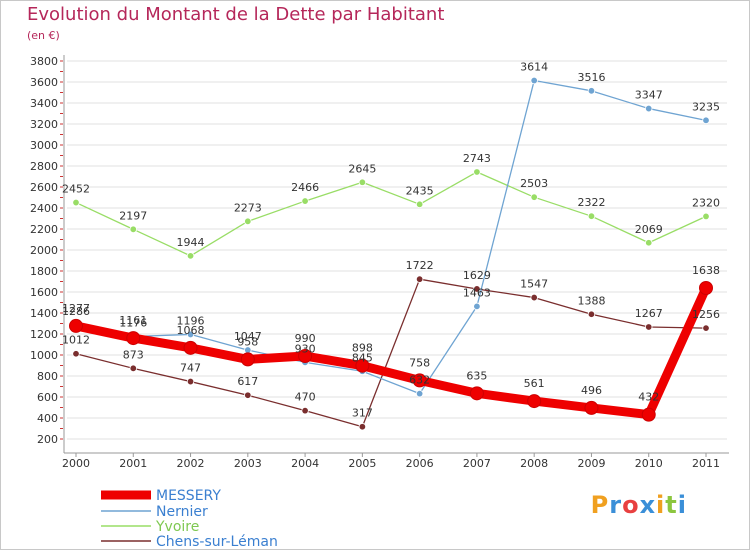  What do you see at coordinates (191, 242) in the screenshot?
I see `data-label: 1944` at bounding box center [191, 242].